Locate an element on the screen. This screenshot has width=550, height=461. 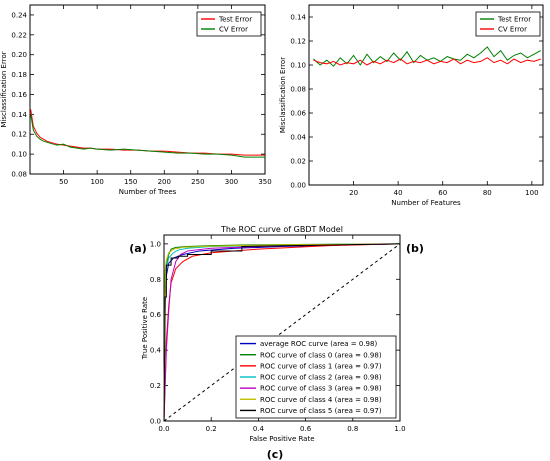
y-tick-label: 0.18 is located at coordinates (19, 75).